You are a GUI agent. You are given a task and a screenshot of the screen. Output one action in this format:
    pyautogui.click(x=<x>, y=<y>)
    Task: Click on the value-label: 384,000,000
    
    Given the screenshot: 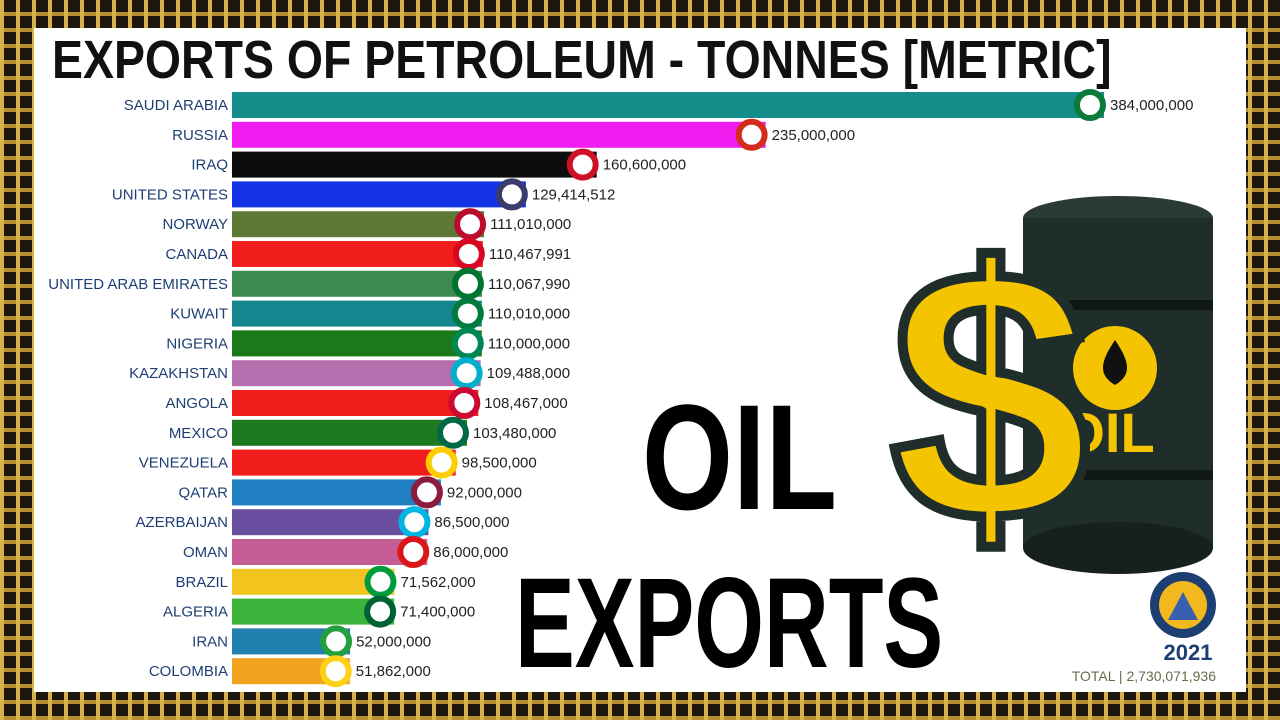 What is the action you would take?
    pyautogui.click(x=1151, y=105)
    